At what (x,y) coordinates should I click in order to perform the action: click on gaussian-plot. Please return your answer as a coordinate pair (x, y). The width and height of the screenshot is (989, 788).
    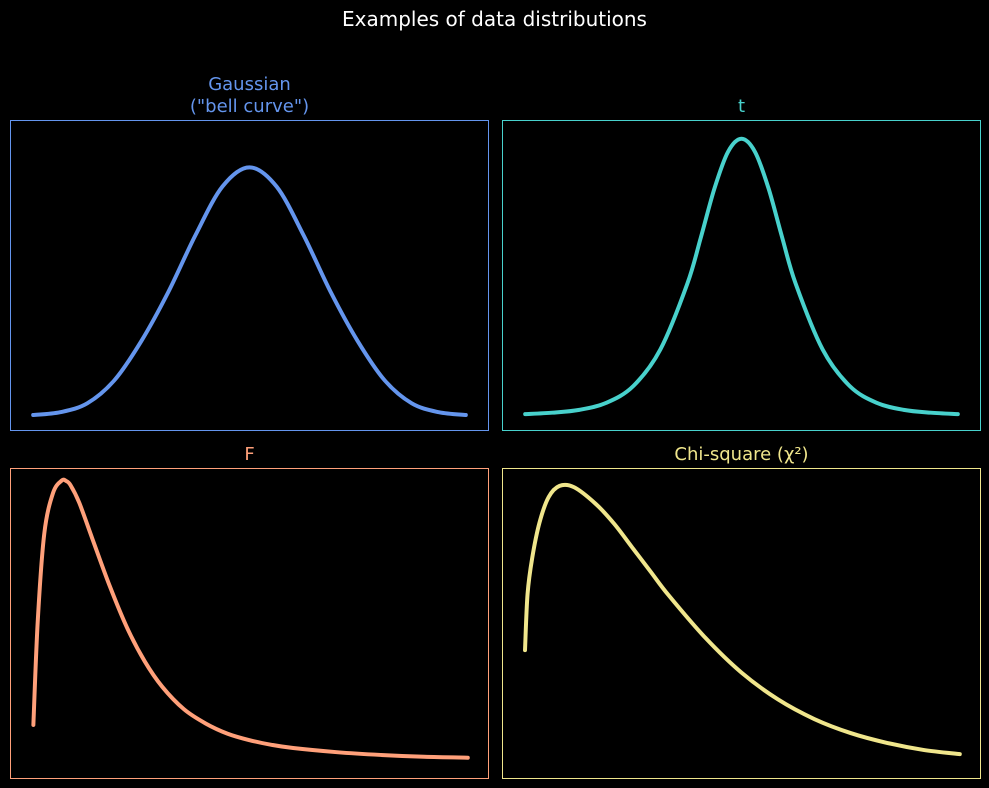
    Looking at the image, I should click on (249, 291).